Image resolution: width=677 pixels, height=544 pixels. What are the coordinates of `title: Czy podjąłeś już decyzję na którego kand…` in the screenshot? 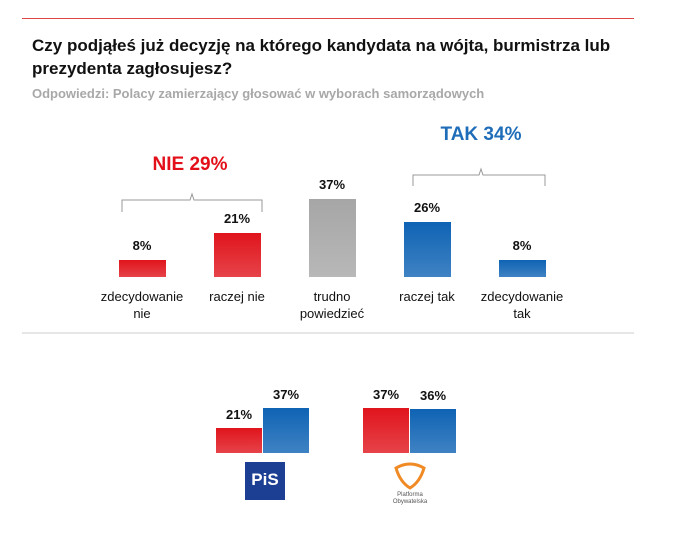 It's located at (321, 57).